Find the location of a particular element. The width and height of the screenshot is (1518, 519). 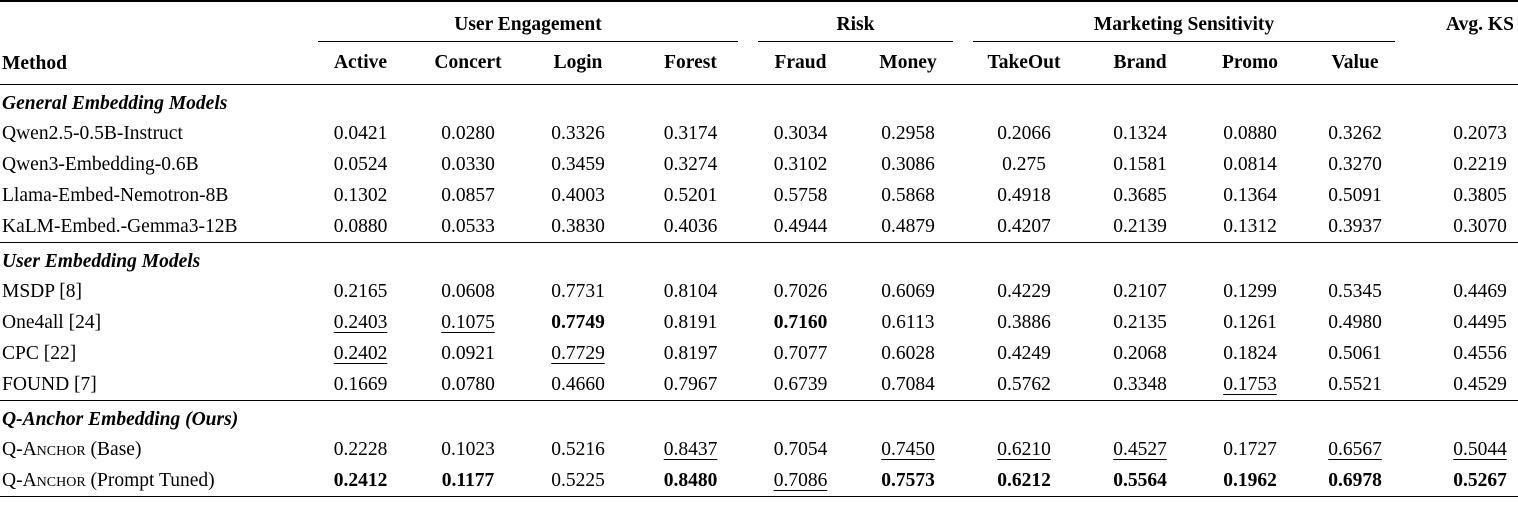

column-header-brand: Brand is located at coordinates (1140, 63).